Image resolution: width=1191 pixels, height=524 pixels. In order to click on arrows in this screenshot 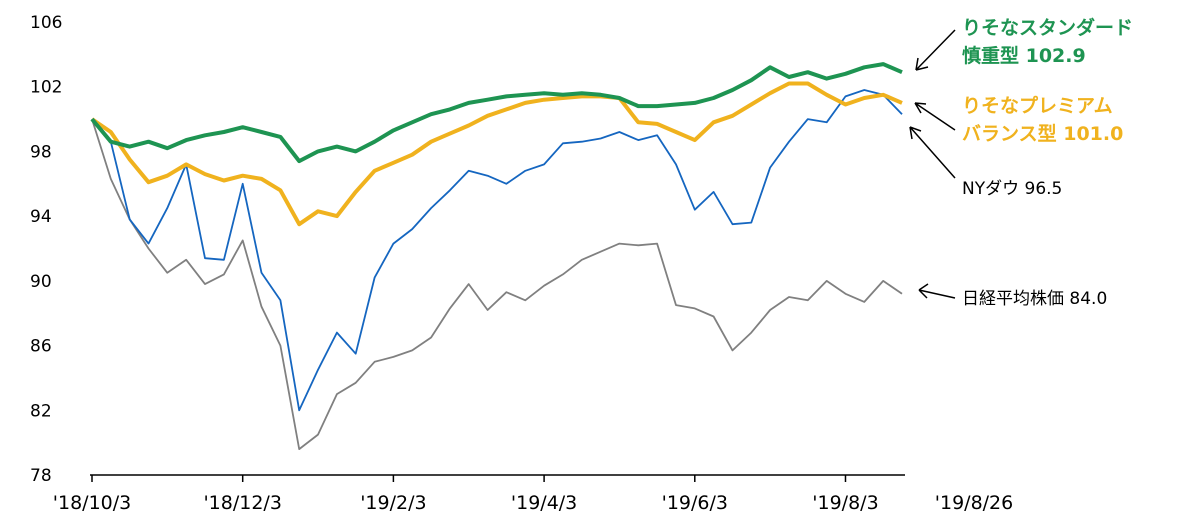, I will do `click(932, 164)`.